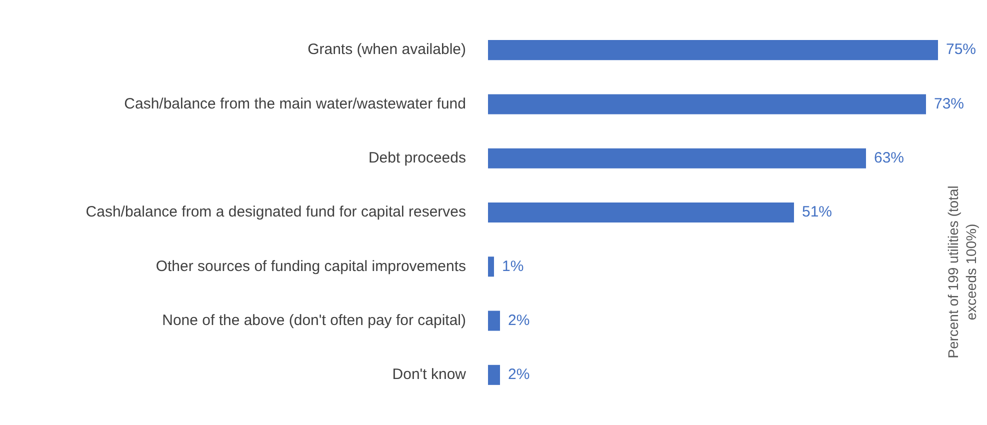 The height and width of the screenshot is (425, 987). I want to click on data-label: 1%, so click(513, 266).